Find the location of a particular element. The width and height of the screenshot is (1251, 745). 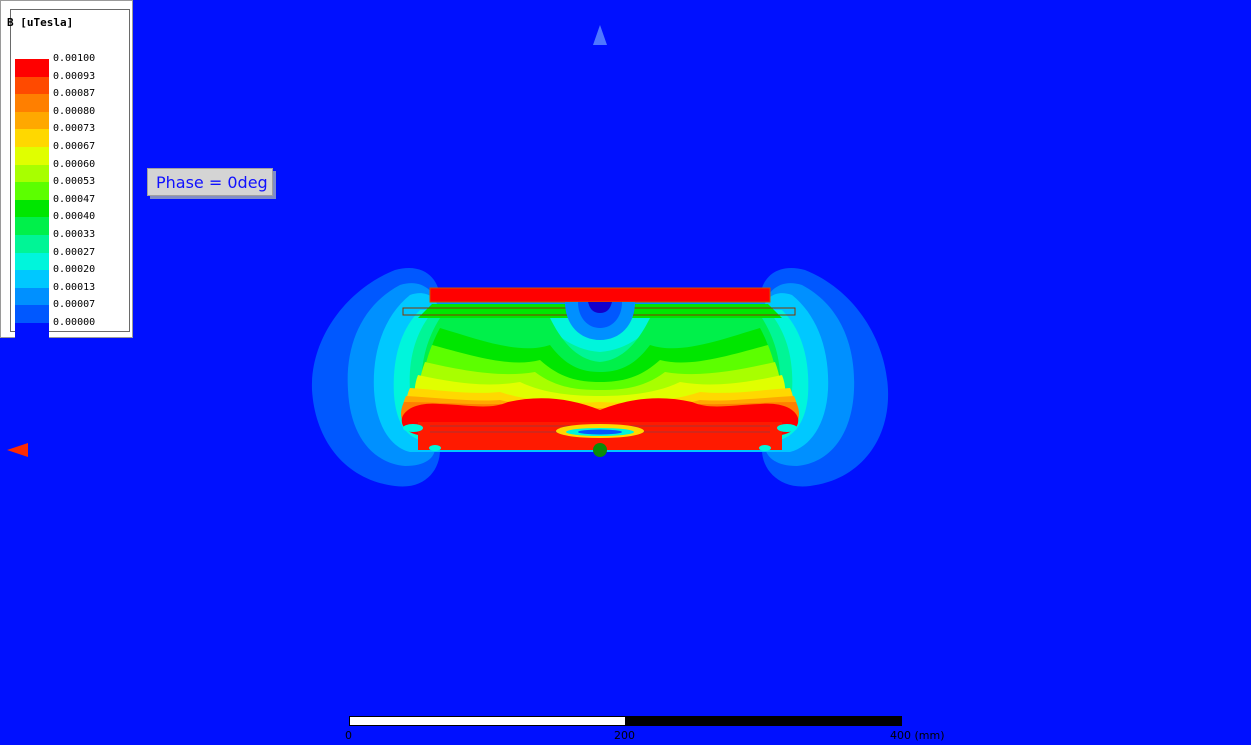

legend-row: 0.00080 is located at coordinates (70, 118).